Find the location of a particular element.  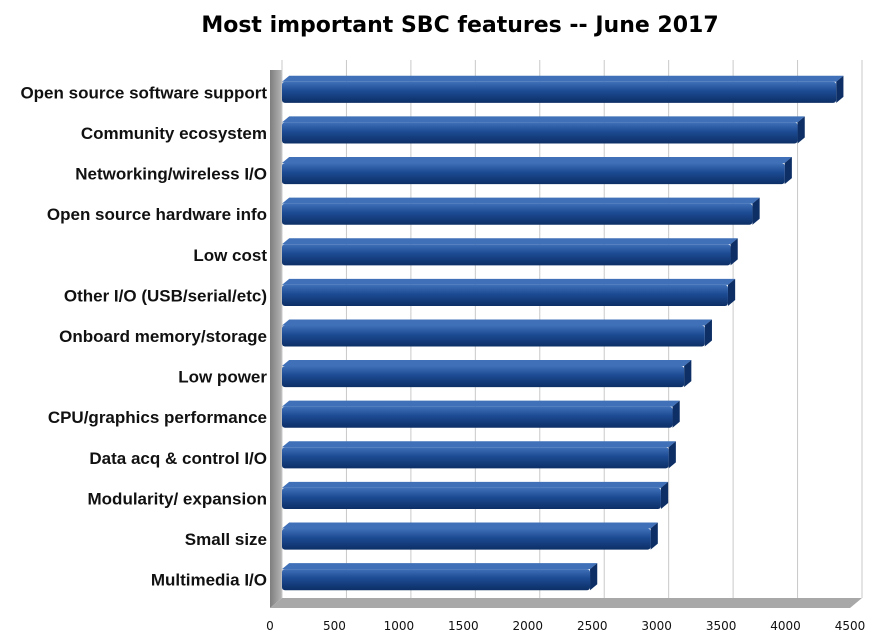

x-tick-label: 1000 is located at coordinates (399, 626).